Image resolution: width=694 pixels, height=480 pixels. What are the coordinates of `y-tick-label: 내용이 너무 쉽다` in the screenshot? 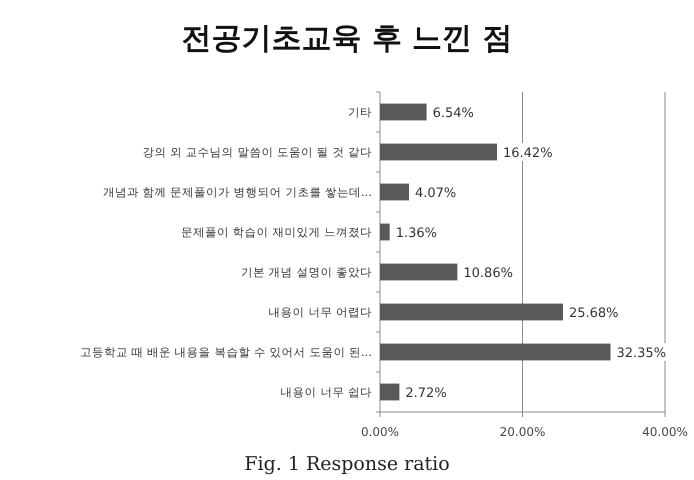 It's located at (326, 392).